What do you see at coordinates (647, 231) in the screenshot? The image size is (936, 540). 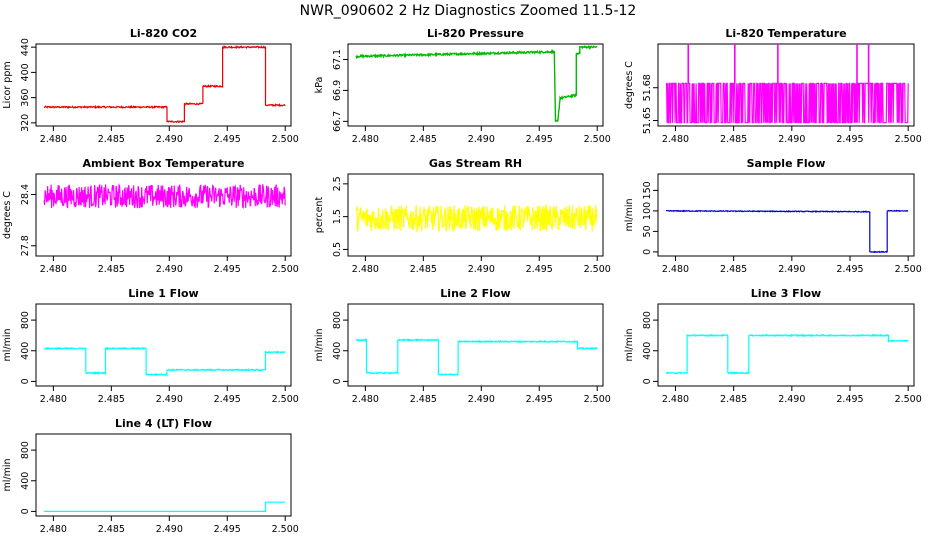 I see `y-tick-label: 50` at bounding box center [647, 231].